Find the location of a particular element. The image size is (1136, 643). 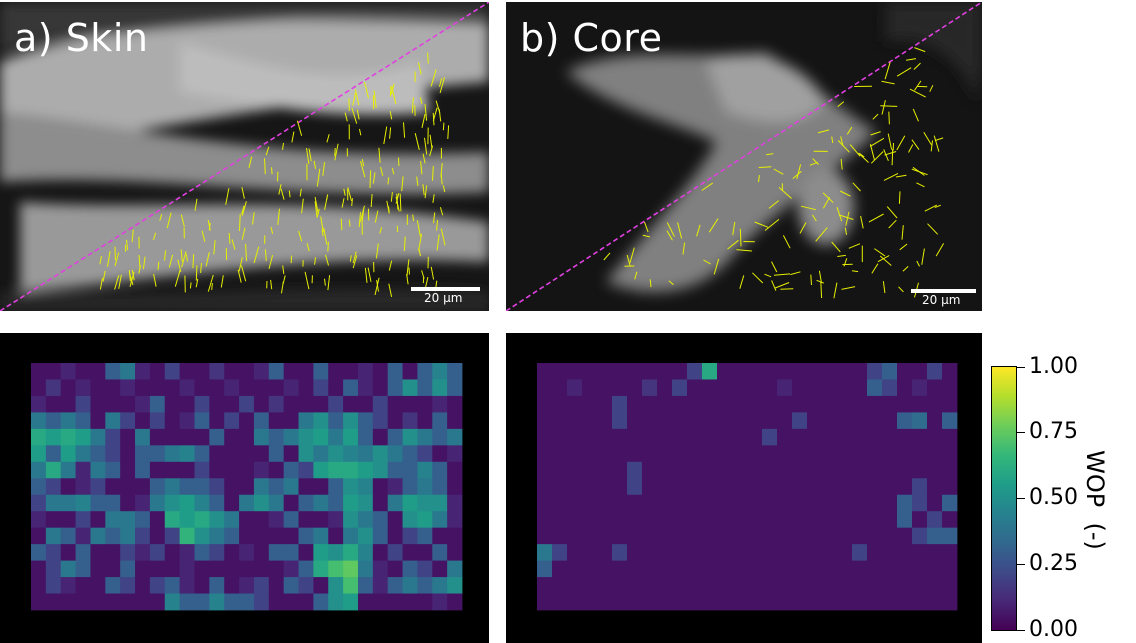

colorbar-tick-label: 1.00 is located at coordinates (1053, 366).